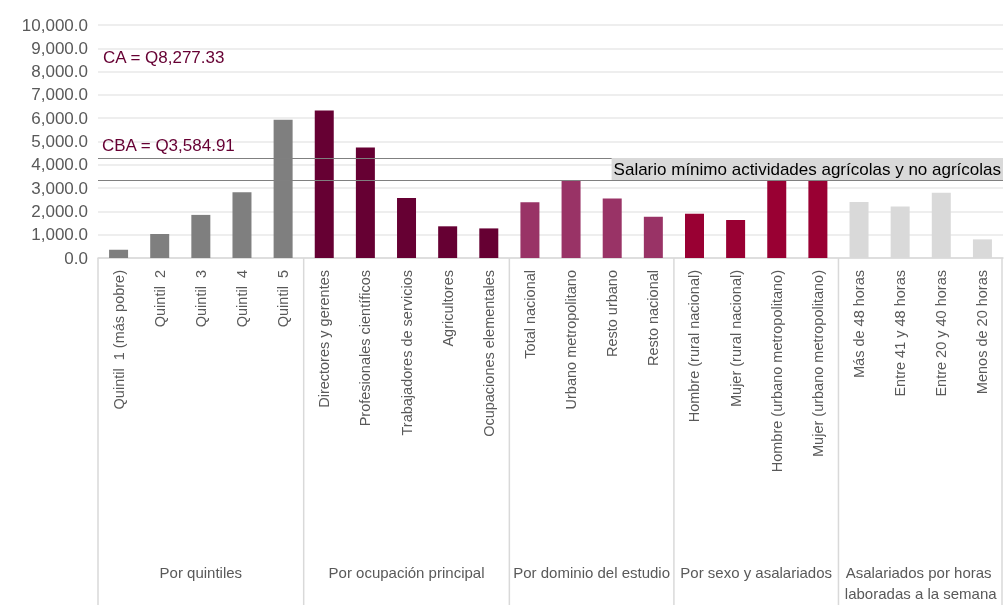 This screenshot has height=605, width=1008. I want to click on y-tick-label: 8,000.0, so click(59, 72).